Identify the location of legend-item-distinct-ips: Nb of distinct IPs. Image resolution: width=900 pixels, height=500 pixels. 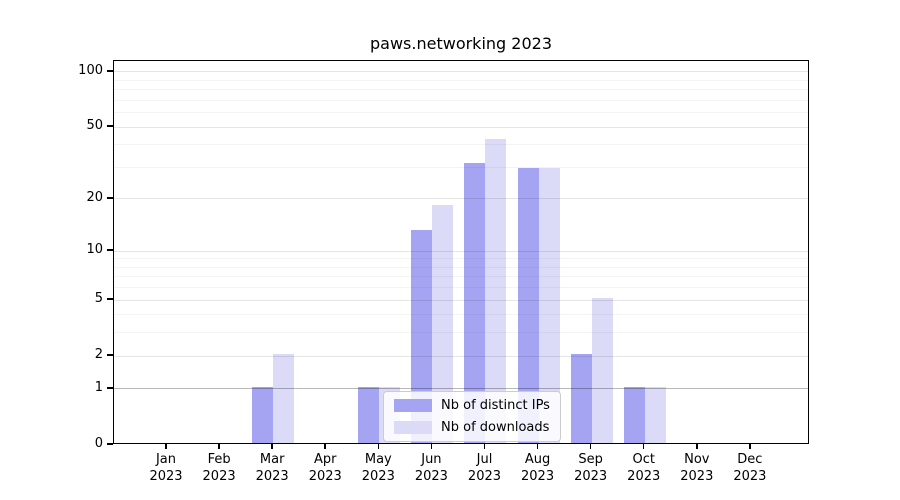
(472, 405).